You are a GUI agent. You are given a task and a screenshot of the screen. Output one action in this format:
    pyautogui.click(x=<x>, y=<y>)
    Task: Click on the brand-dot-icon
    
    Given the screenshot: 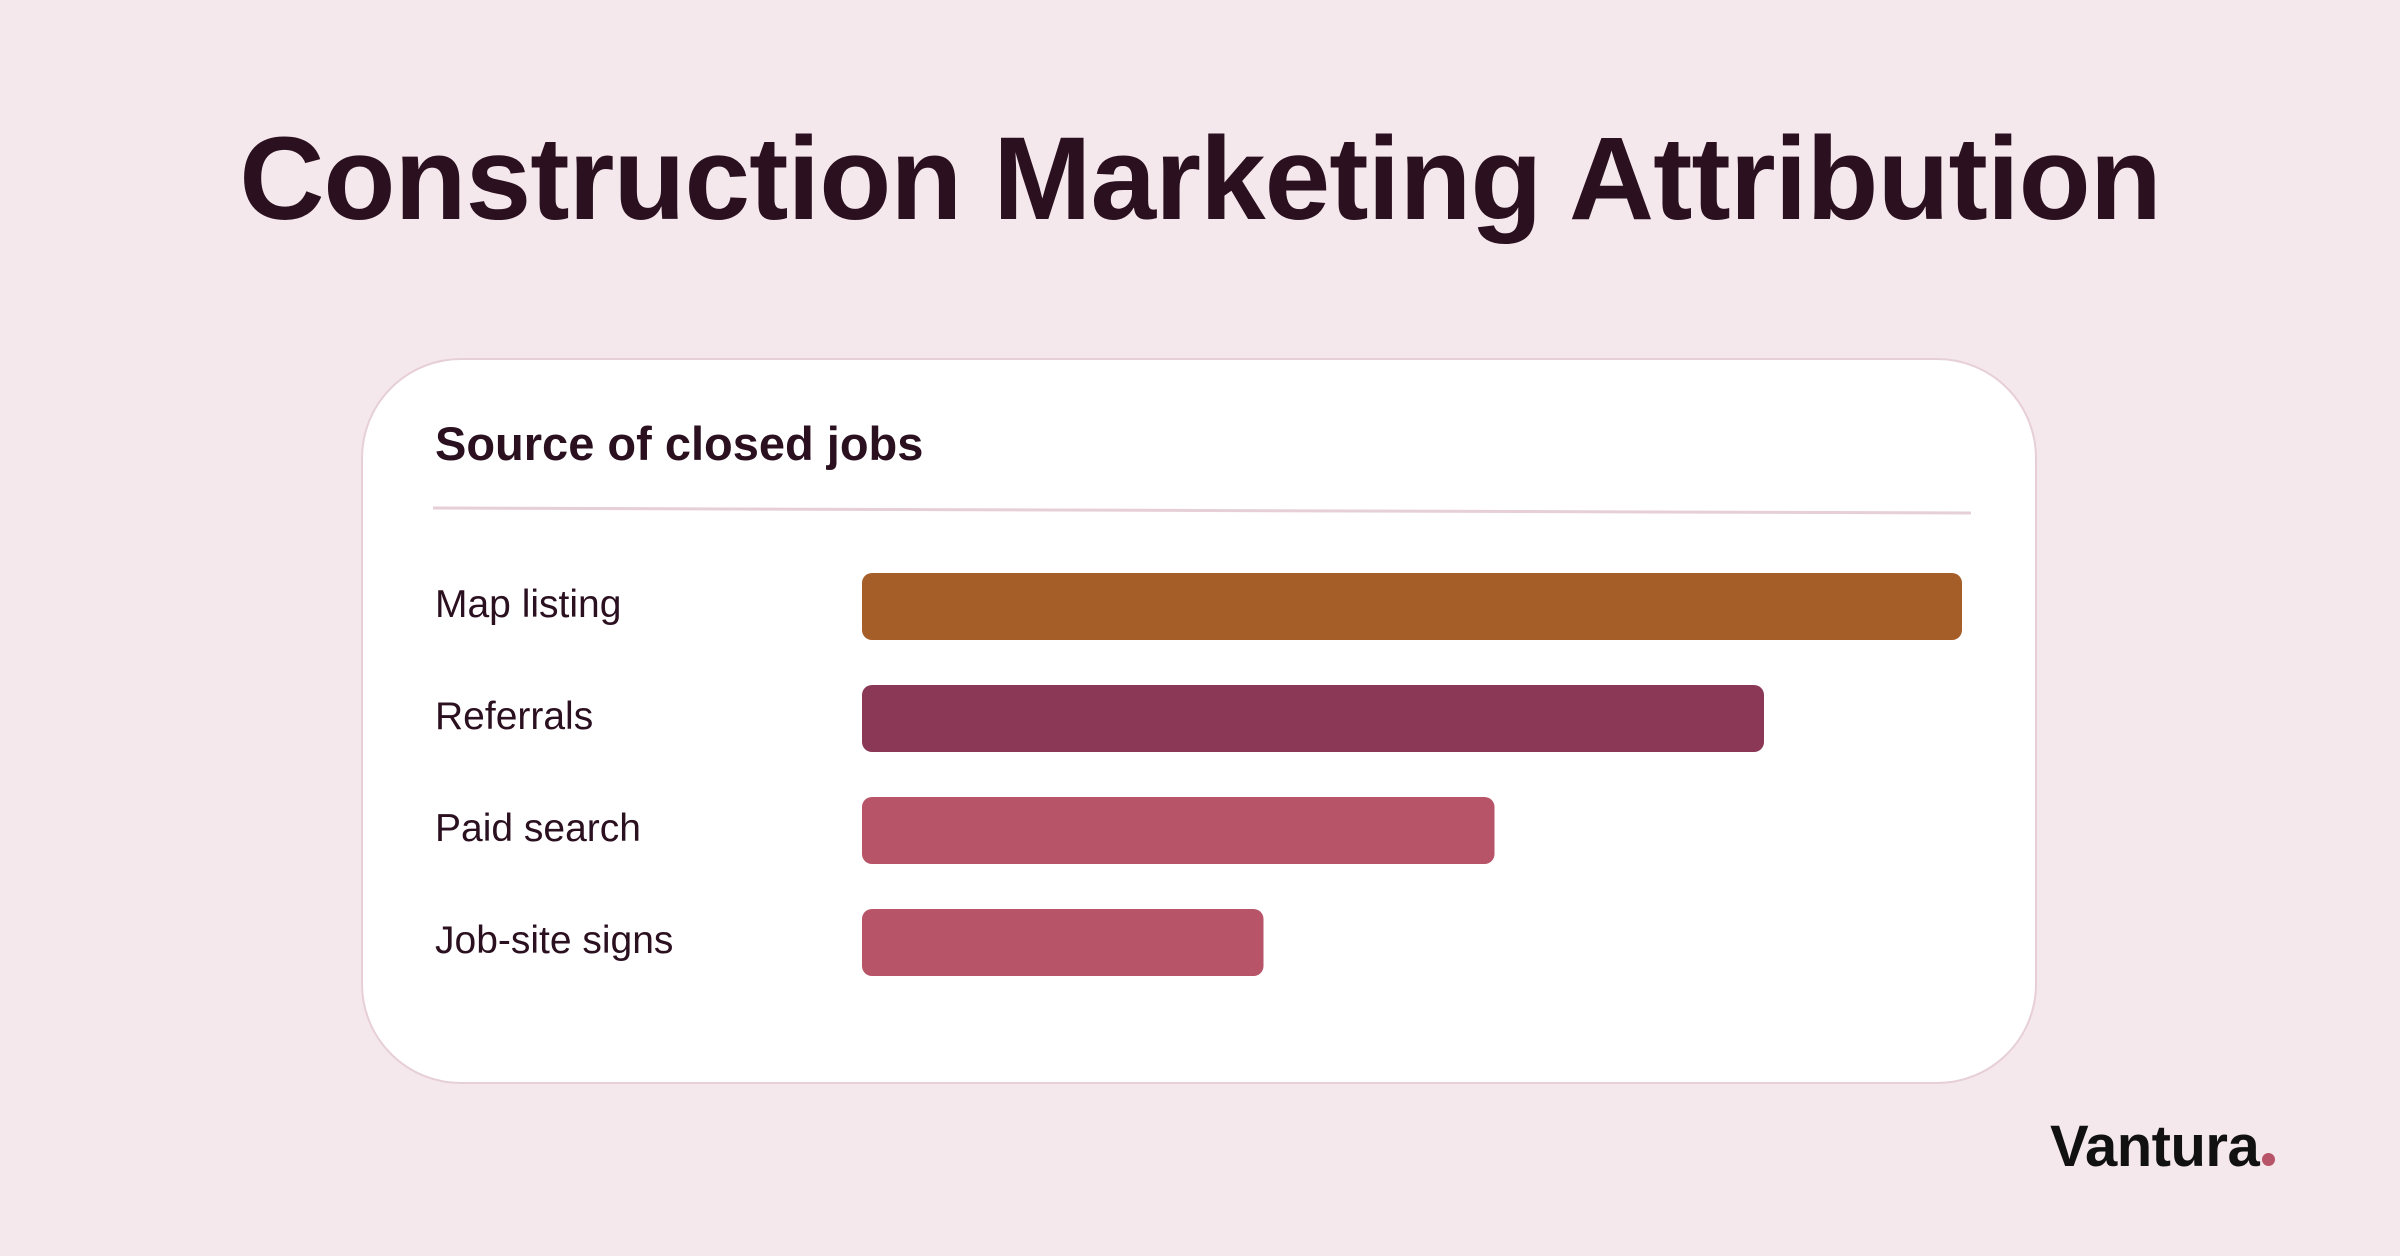 What is the action you would take?
    pyautogui.click(x=2269, y=1159)
    